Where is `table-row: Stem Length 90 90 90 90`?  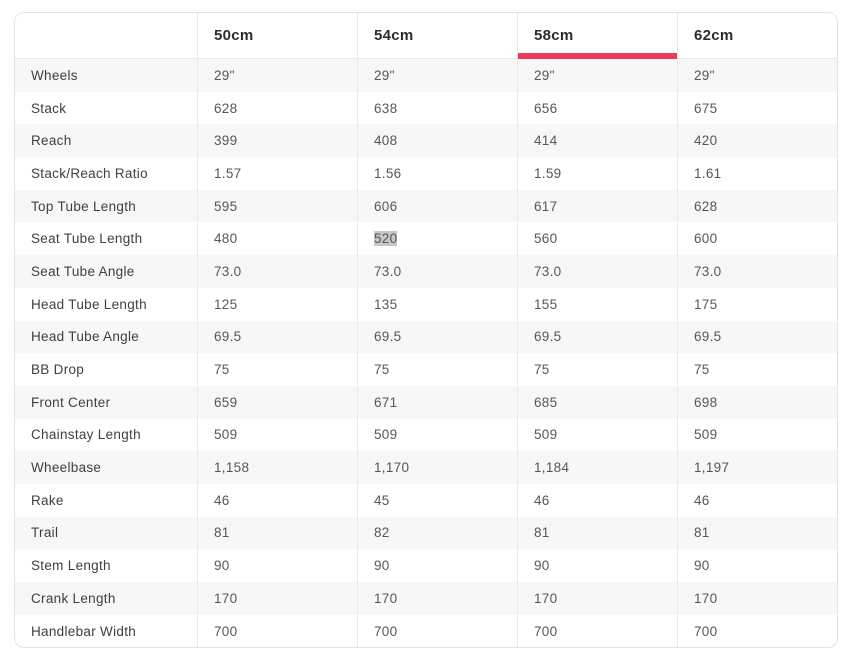 table-row: Stem Length 90 90 90 90 is located at coordinates (426, 565).